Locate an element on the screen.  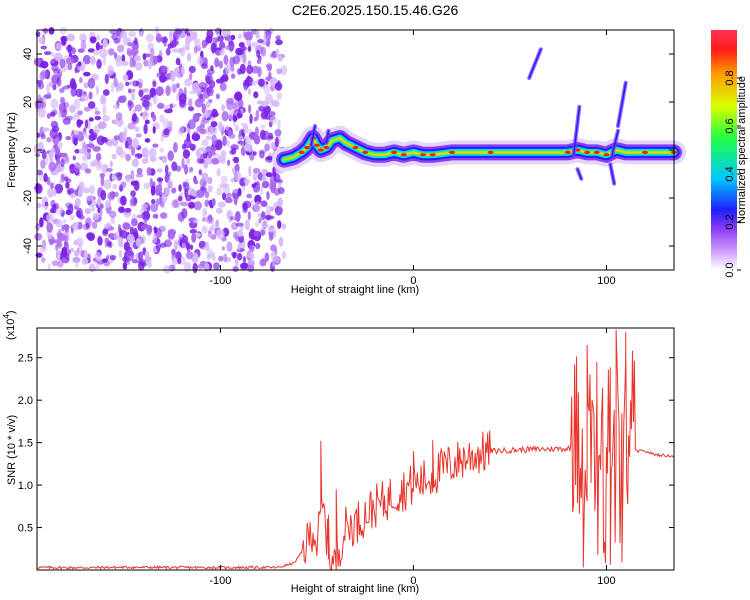
colorbar-tick-label: 0.2 is located at coordinates (730, 221).